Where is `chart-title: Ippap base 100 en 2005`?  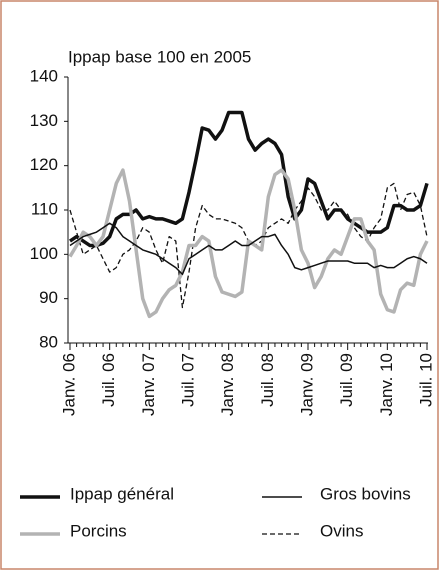
chart-title: Ippap base 100 en 2005 is located at coordinates (159, 56).